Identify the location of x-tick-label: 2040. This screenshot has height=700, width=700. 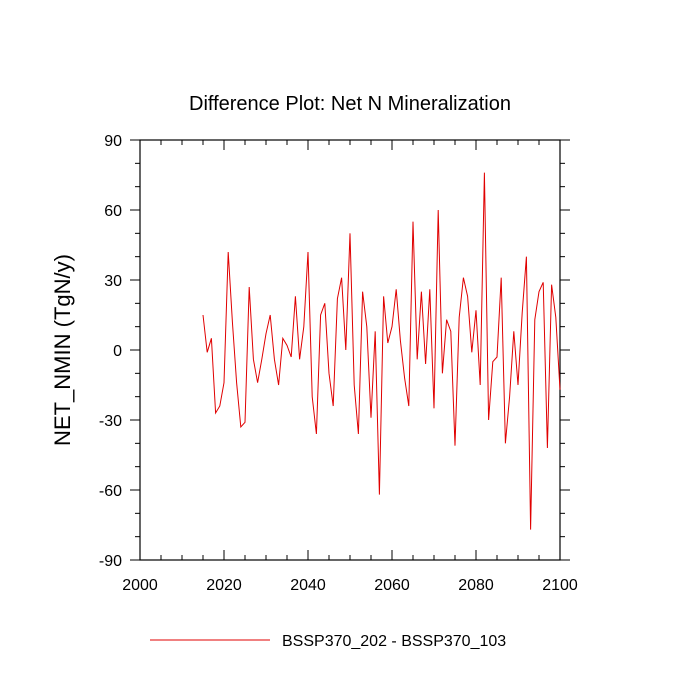
(308, 585).